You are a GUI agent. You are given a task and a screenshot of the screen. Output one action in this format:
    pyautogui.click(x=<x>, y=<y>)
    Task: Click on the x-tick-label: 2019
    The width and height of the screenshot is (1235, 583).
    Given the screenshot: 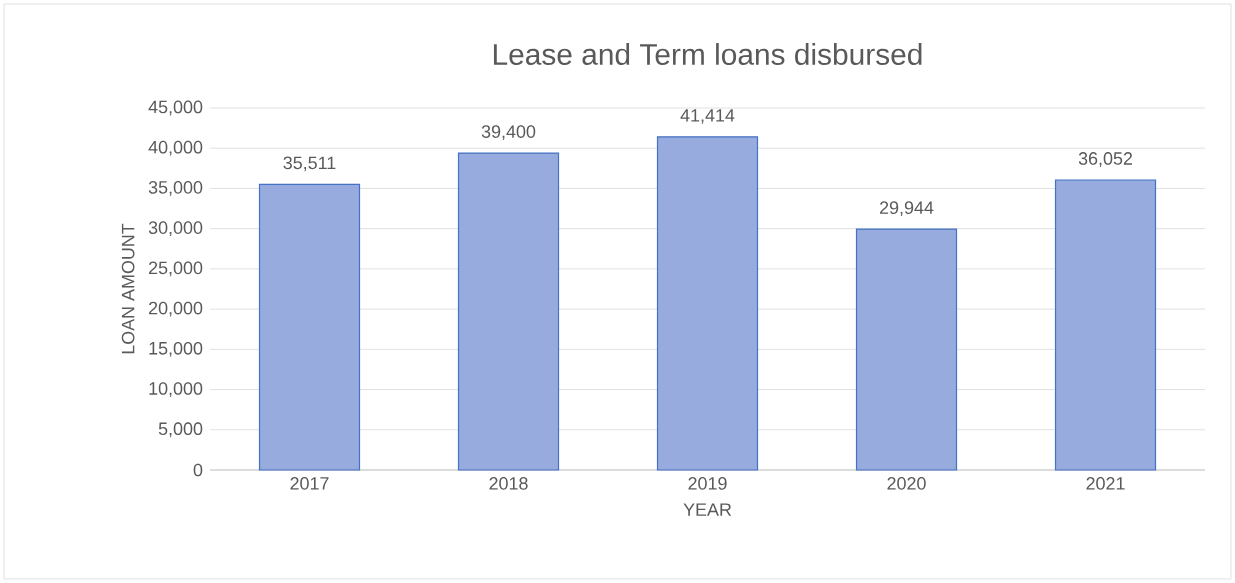 What is the action you would take?
    pyautogui.click(x=707, y=483)
    